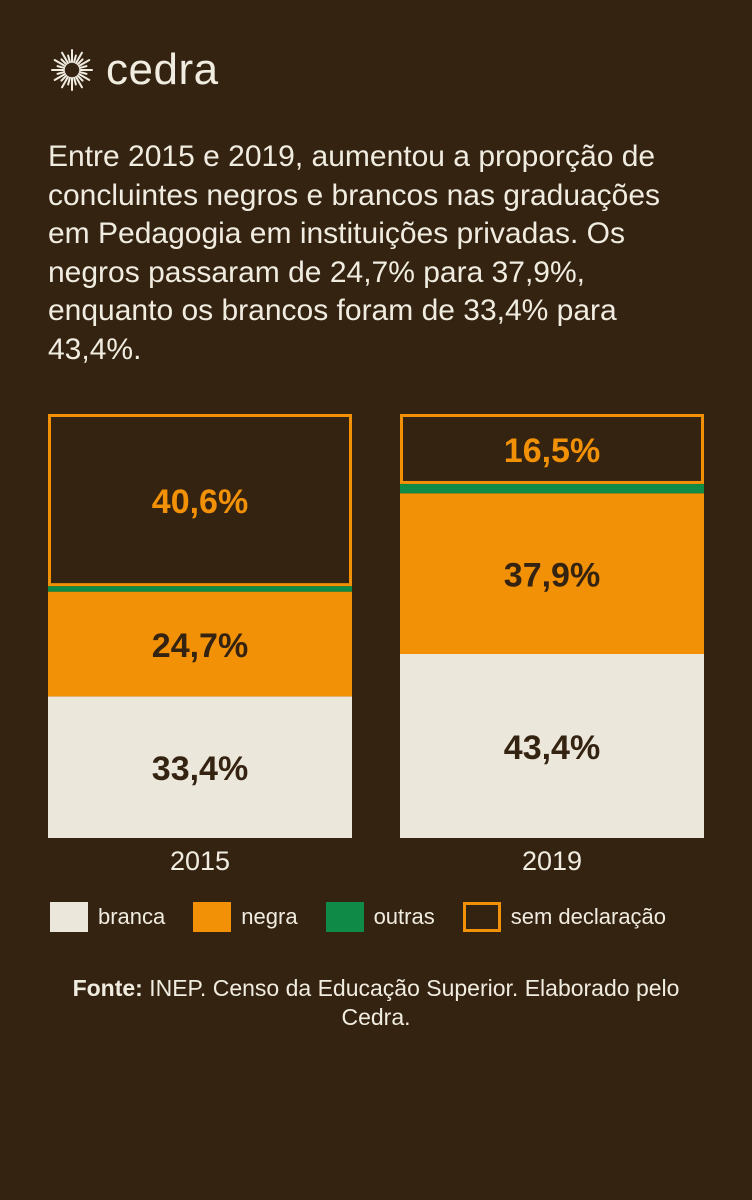 This screenshot has width=752, height=1200. I want to click on legend-swatch-negra, so click(212, 917).